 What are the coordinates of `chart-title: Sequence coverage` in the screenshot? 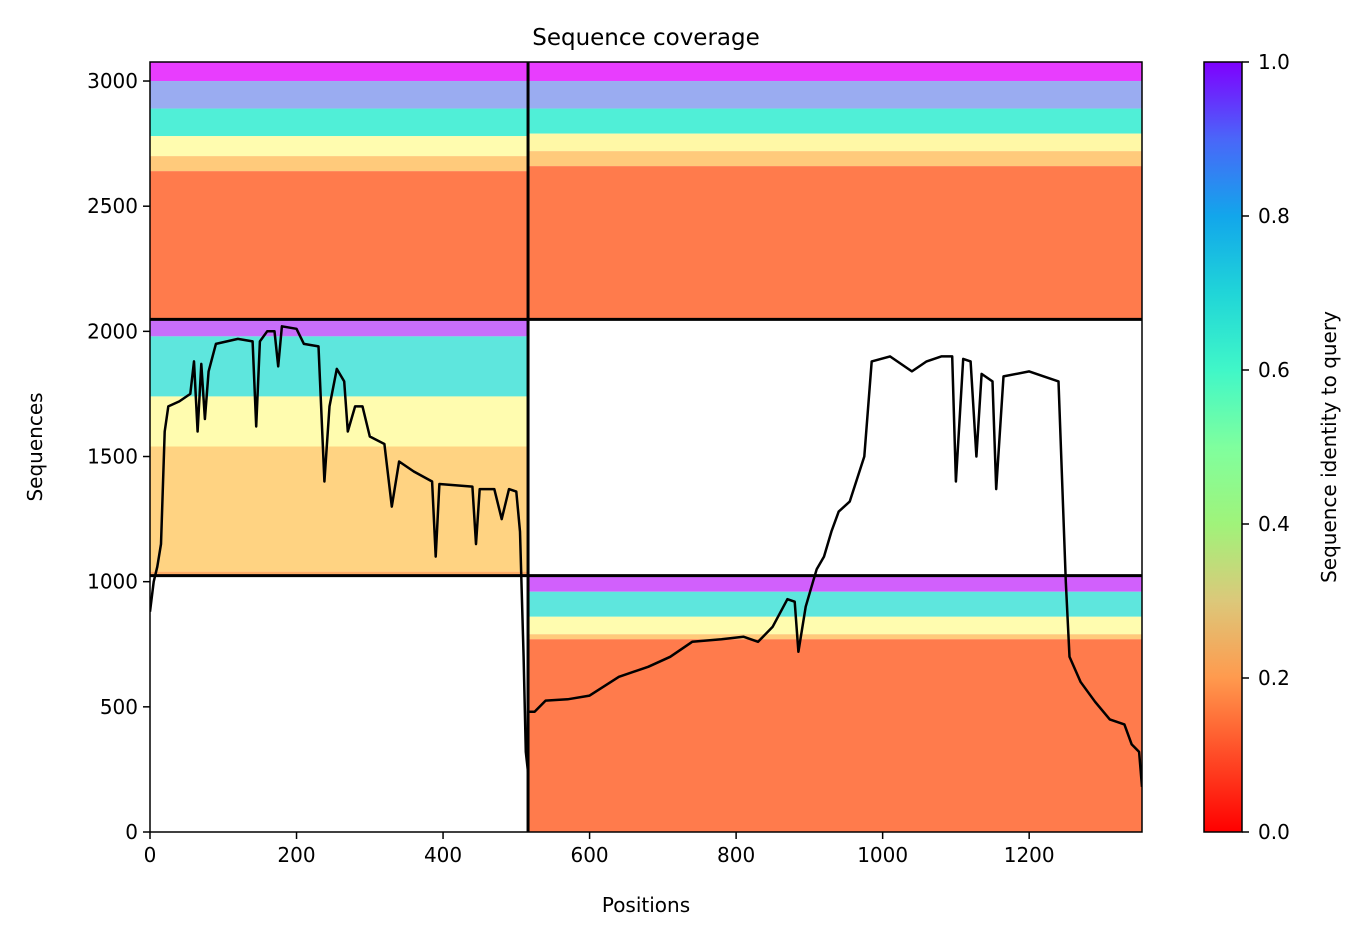 It's located at (646, 38).